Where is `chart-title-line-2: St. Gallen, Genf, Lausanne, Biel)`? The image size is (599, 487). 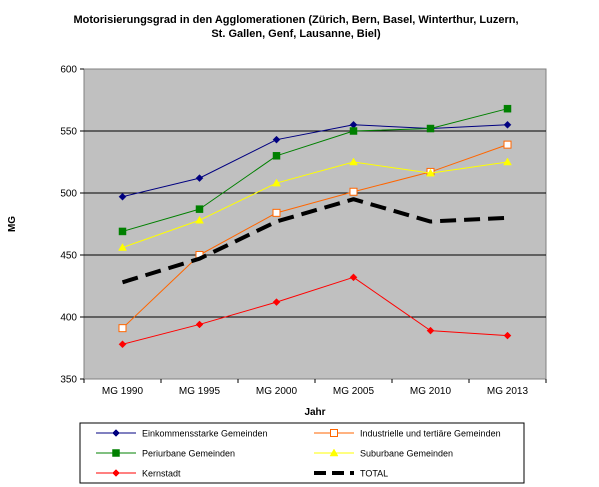
chart-title-line-2: St. Gallen, Genf, Lausanne, Biel) is located at coordinates (296, 34).